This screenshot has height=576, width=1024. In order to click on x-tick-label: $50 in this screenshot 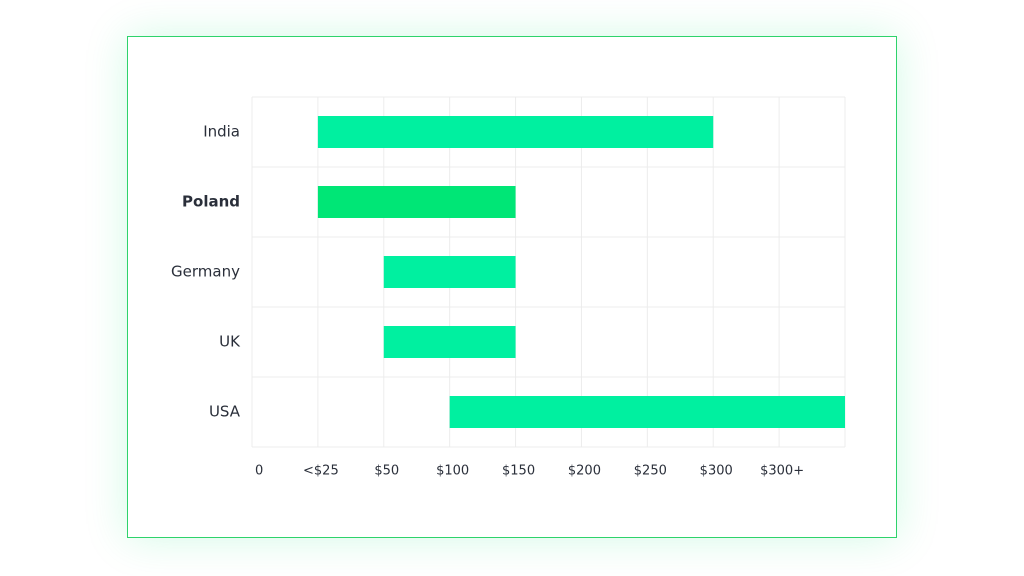, I will do `click(386, 471)`.